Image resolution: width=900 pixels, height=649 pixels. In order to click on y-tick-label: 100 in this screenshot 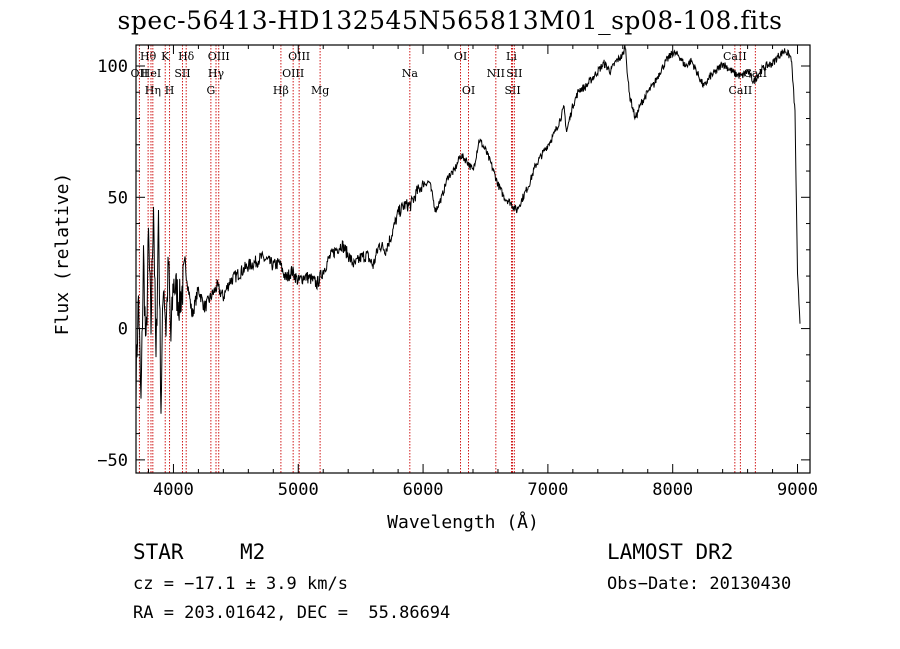, I will do `click(112, 67)`.